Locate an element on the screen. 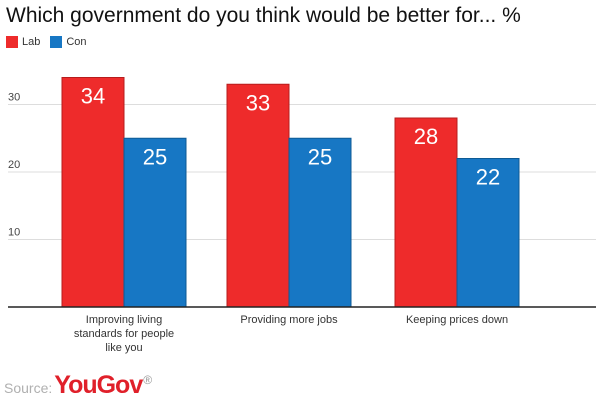  registered-mark: ® is located at coordinates (148, 380).